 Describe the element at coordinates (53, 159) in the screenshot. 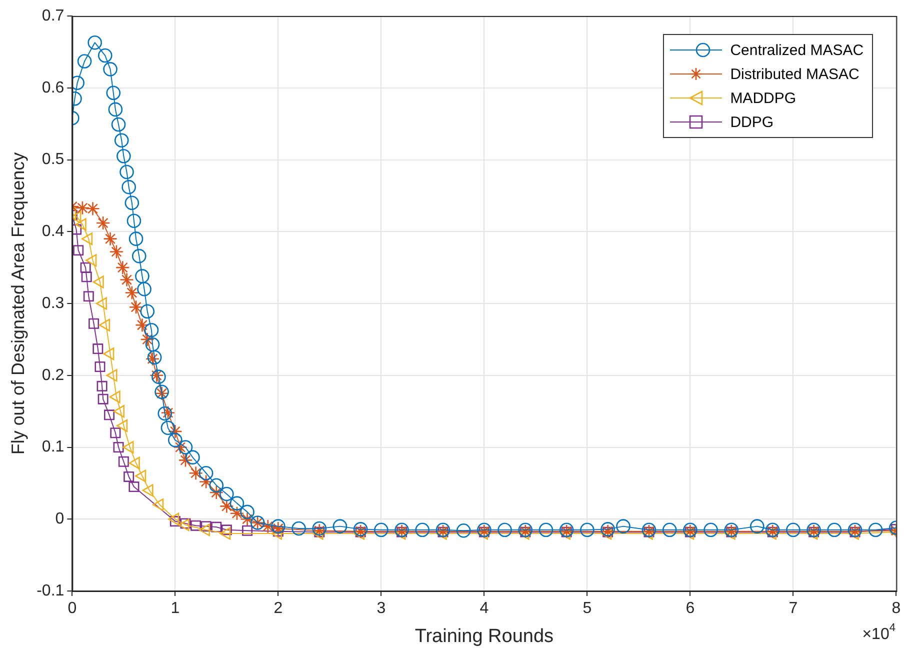

I see `y-tick-label: 0.5` at that location.